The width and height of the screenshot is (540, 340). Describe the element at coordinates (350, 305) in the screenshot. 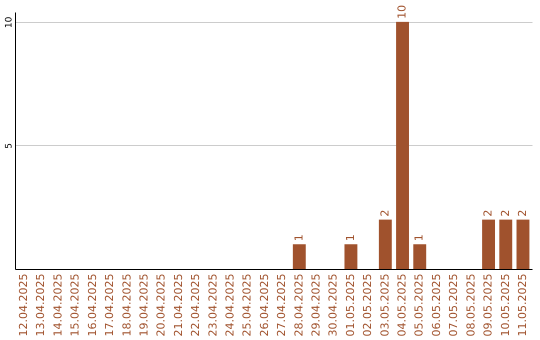

I see `x-tick-label: 01.05.2025` at that location.